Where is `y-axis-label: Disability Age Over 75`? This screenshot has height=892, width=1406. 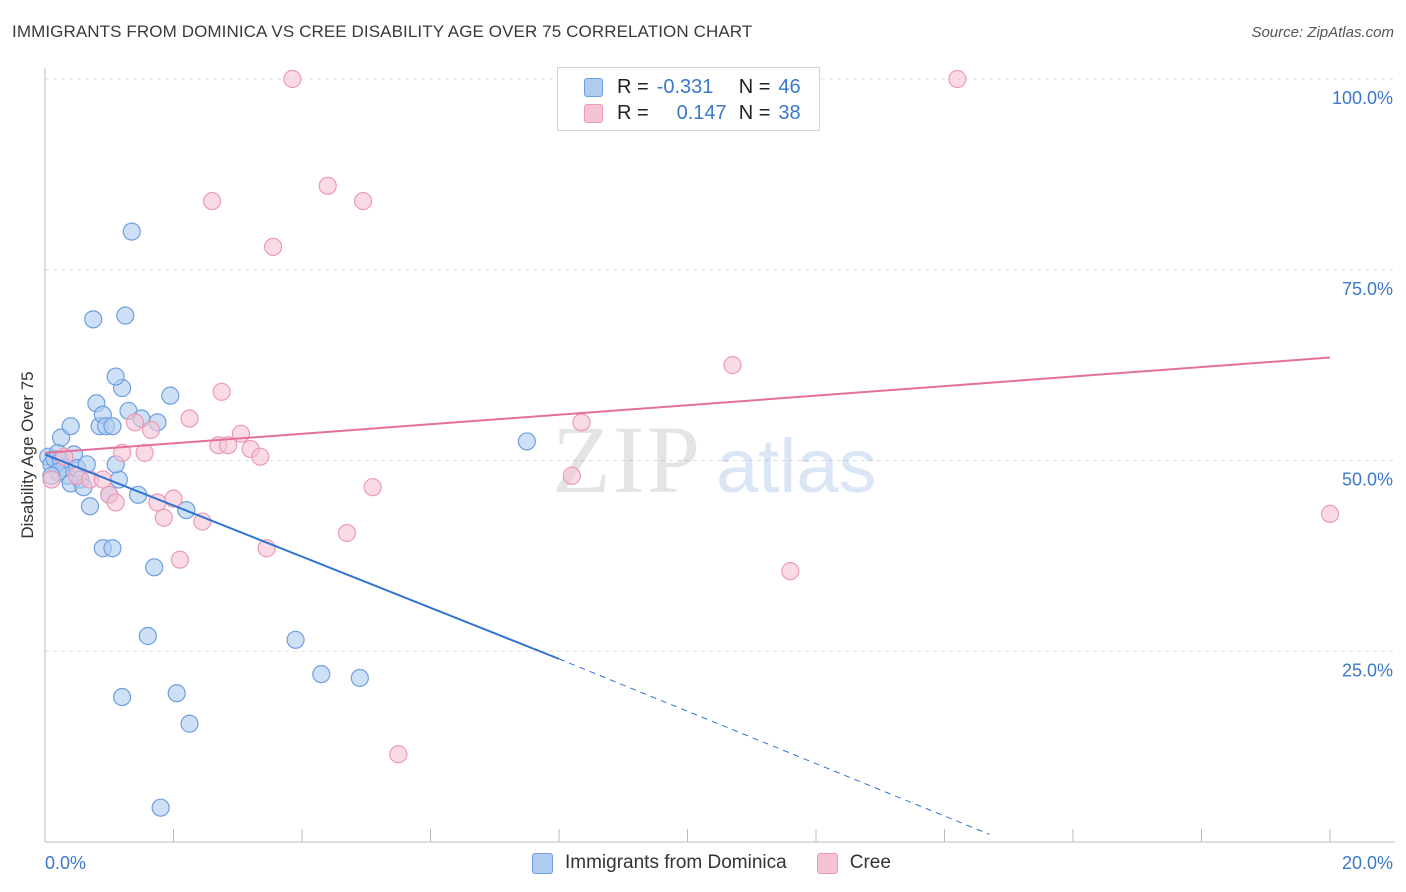 y-axis-label: Disability Age Over 75 is located at coordinates (27, 454).